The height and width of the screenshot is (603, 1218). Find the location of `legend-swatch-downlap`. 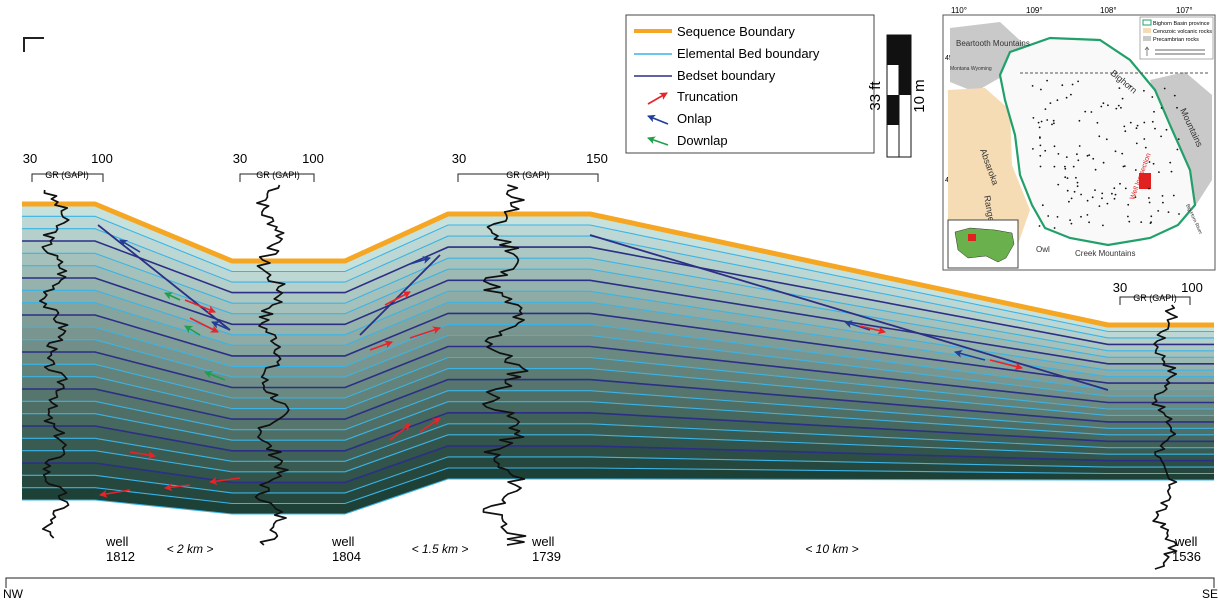

legend-swatch-downlap is located at coordinates (658, 141).